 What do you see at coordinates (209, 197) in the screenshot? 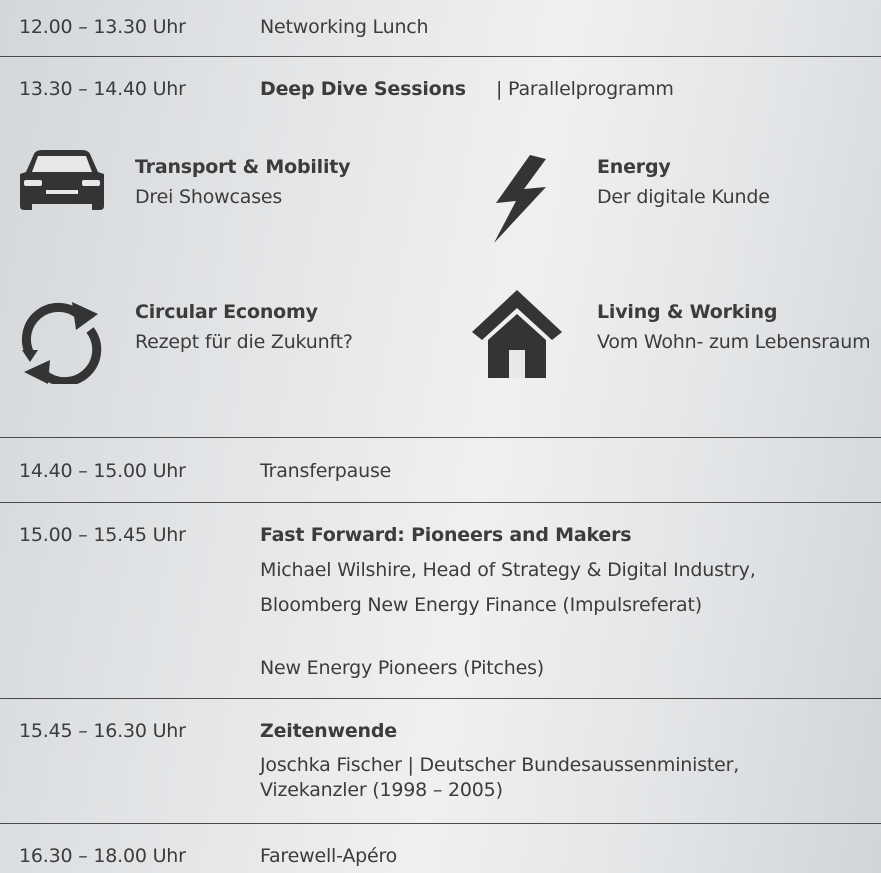
I see `session-subtitle: Drei Showcases` at bounding box center [209, 197].